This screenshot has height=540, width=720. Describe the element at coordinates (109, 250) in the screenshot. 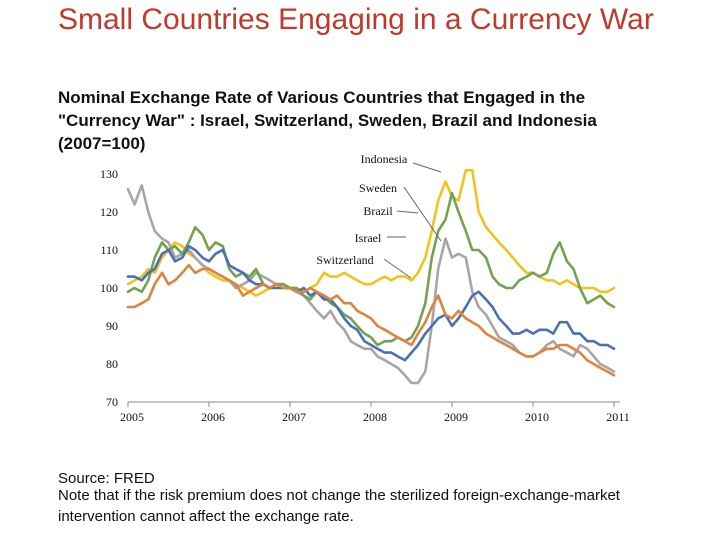

I see `y-tick-label: 110` at that location.